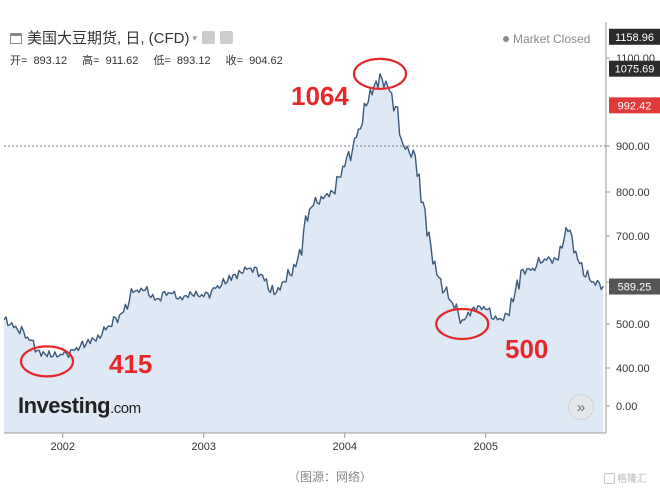 This screenshot has width=660, height=491. I want to click on price-badge-label: 992.42, so click(635, 106).